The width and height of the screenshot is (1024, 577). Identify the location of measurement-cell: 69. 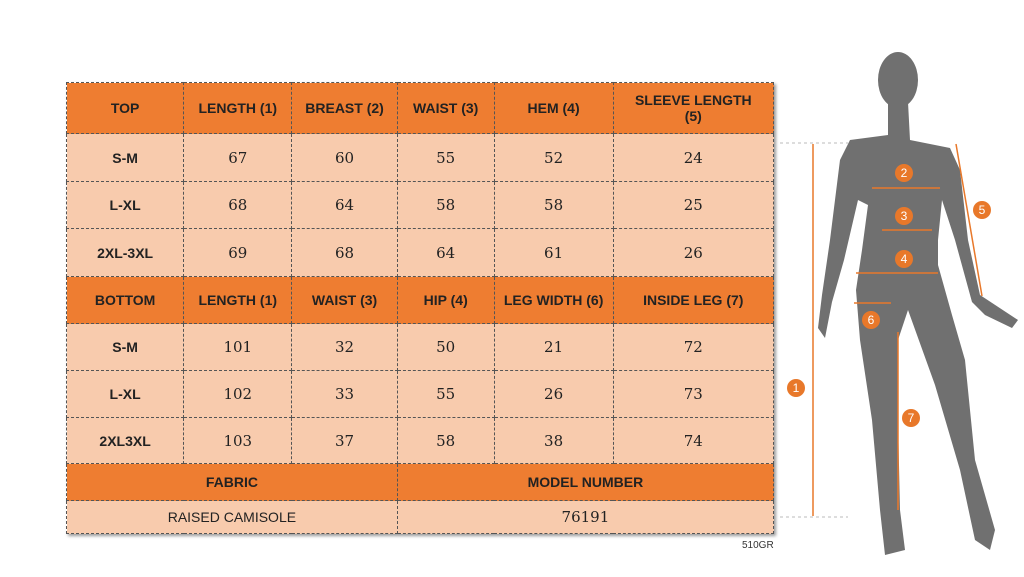
(238, 252).